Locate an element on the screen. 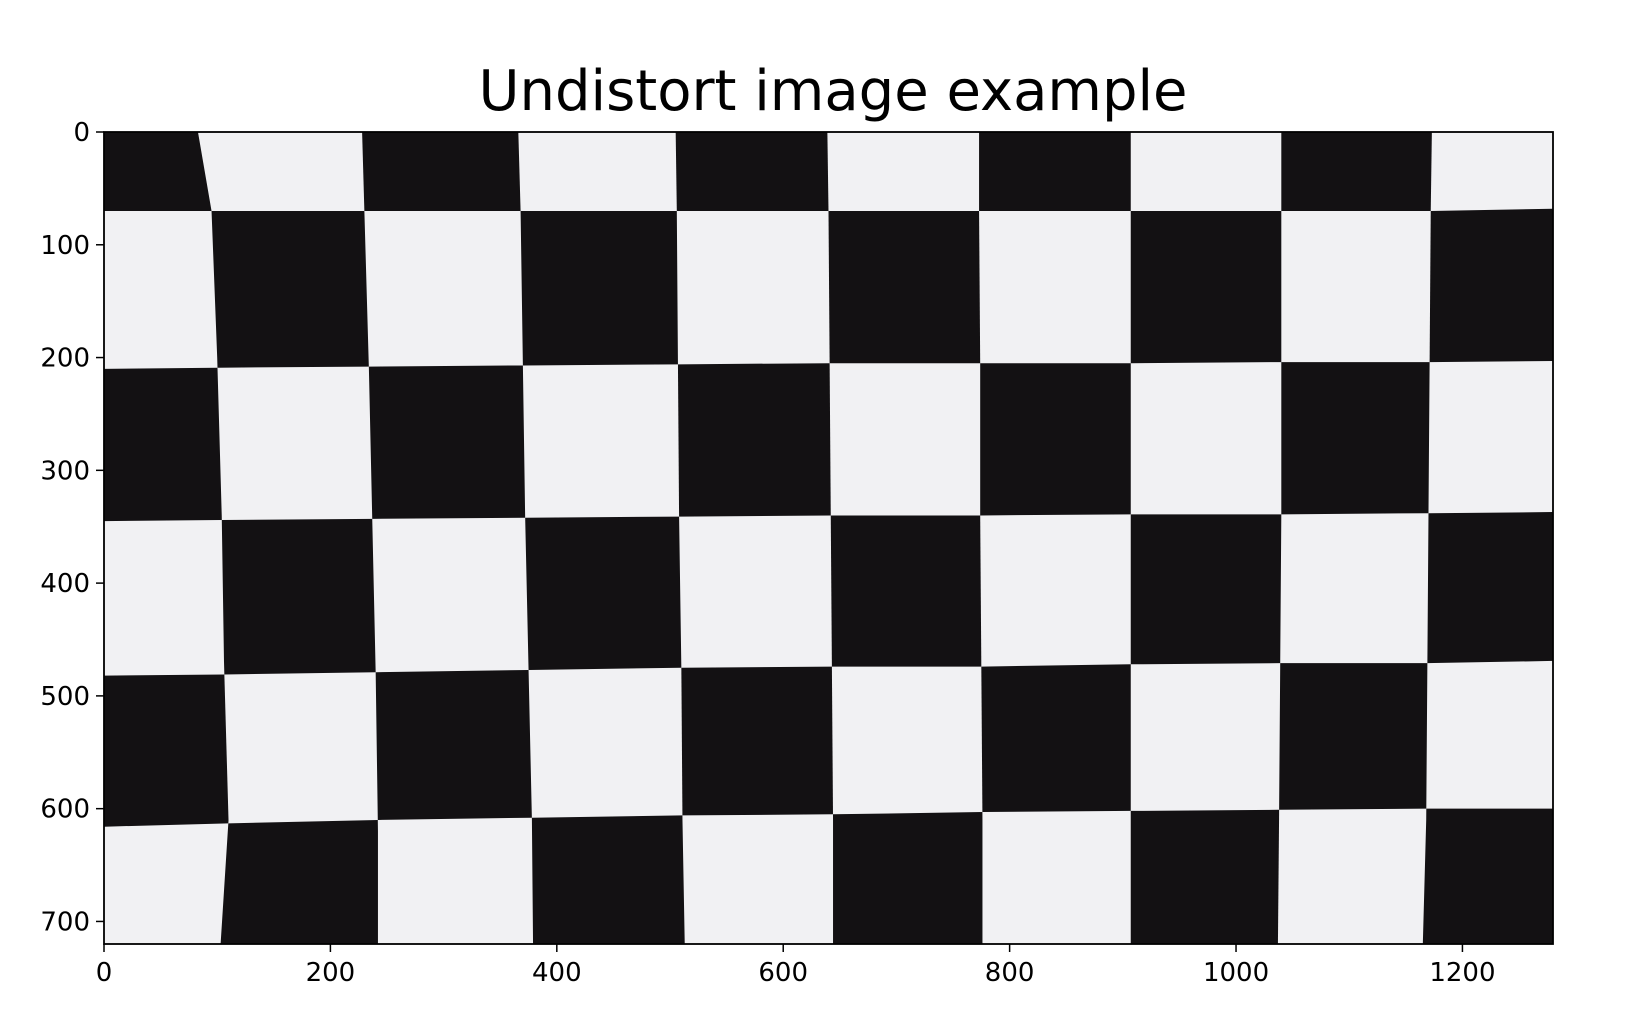  x-tick-label: 1000 is located at coordinates (1236, 973).